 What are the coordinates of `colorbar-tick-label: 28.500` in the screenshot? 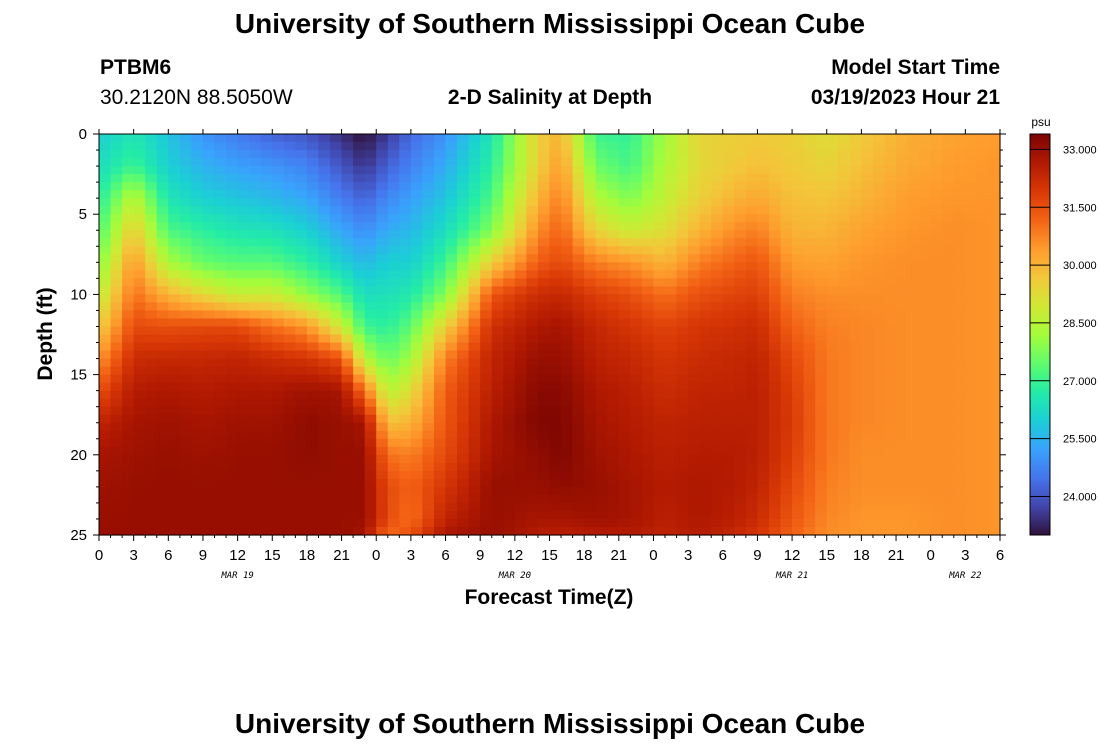 It's located at (1080, 324).